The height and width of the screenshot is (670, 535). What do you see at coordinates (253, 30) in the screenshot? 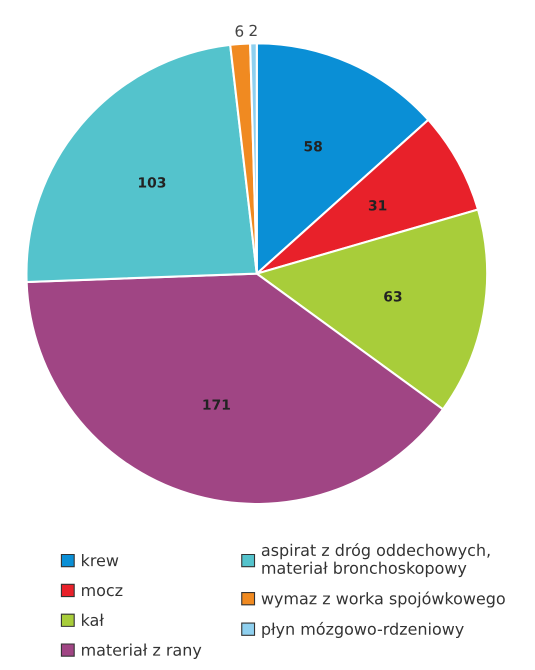
I see `data-label: 2` at bounding box center [253, 30].